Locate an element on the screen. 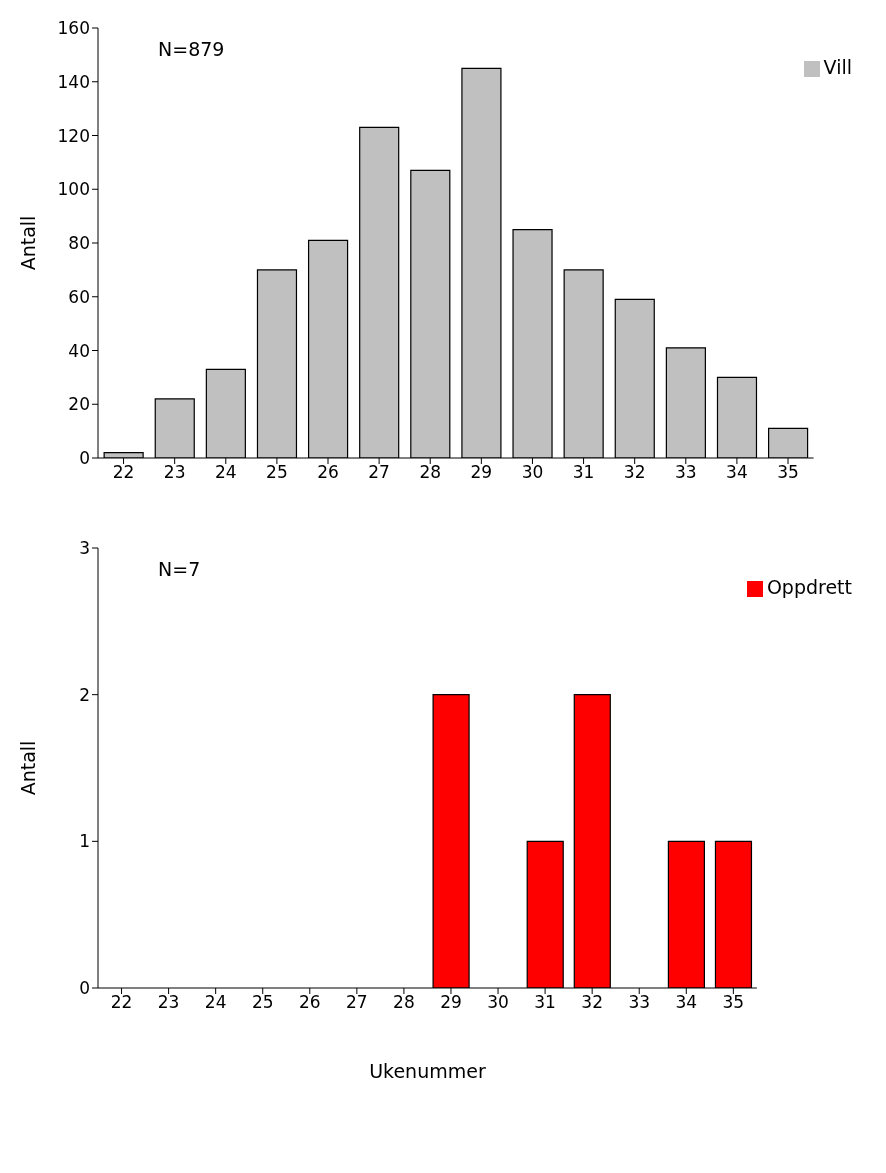 This screenshot has height=1173, width=886. legend-label: Oppdrett is located at coordinates (809, 587).